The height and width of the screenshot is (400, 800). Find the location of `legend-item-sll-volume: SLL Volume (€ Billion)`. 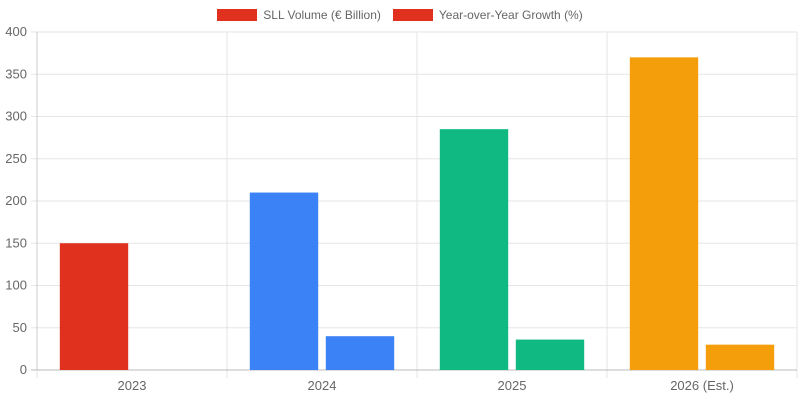

legend-item-sll-volume: SLL Volume (€ Billion) is located at coordinates (299, 15).